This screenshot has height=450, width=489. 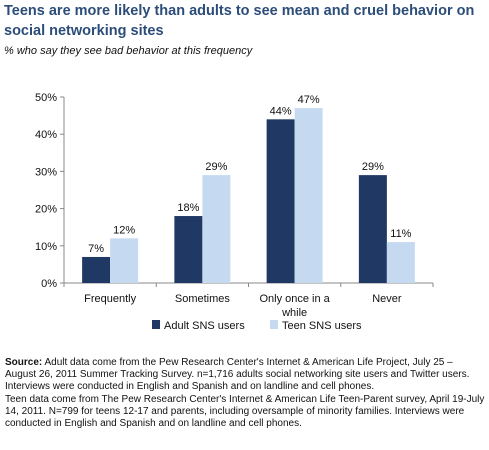 What do you see at coordinates (49, 284) in the screenshot?
I see `y-tick-label: 0%` at bounding box center [49, 284].